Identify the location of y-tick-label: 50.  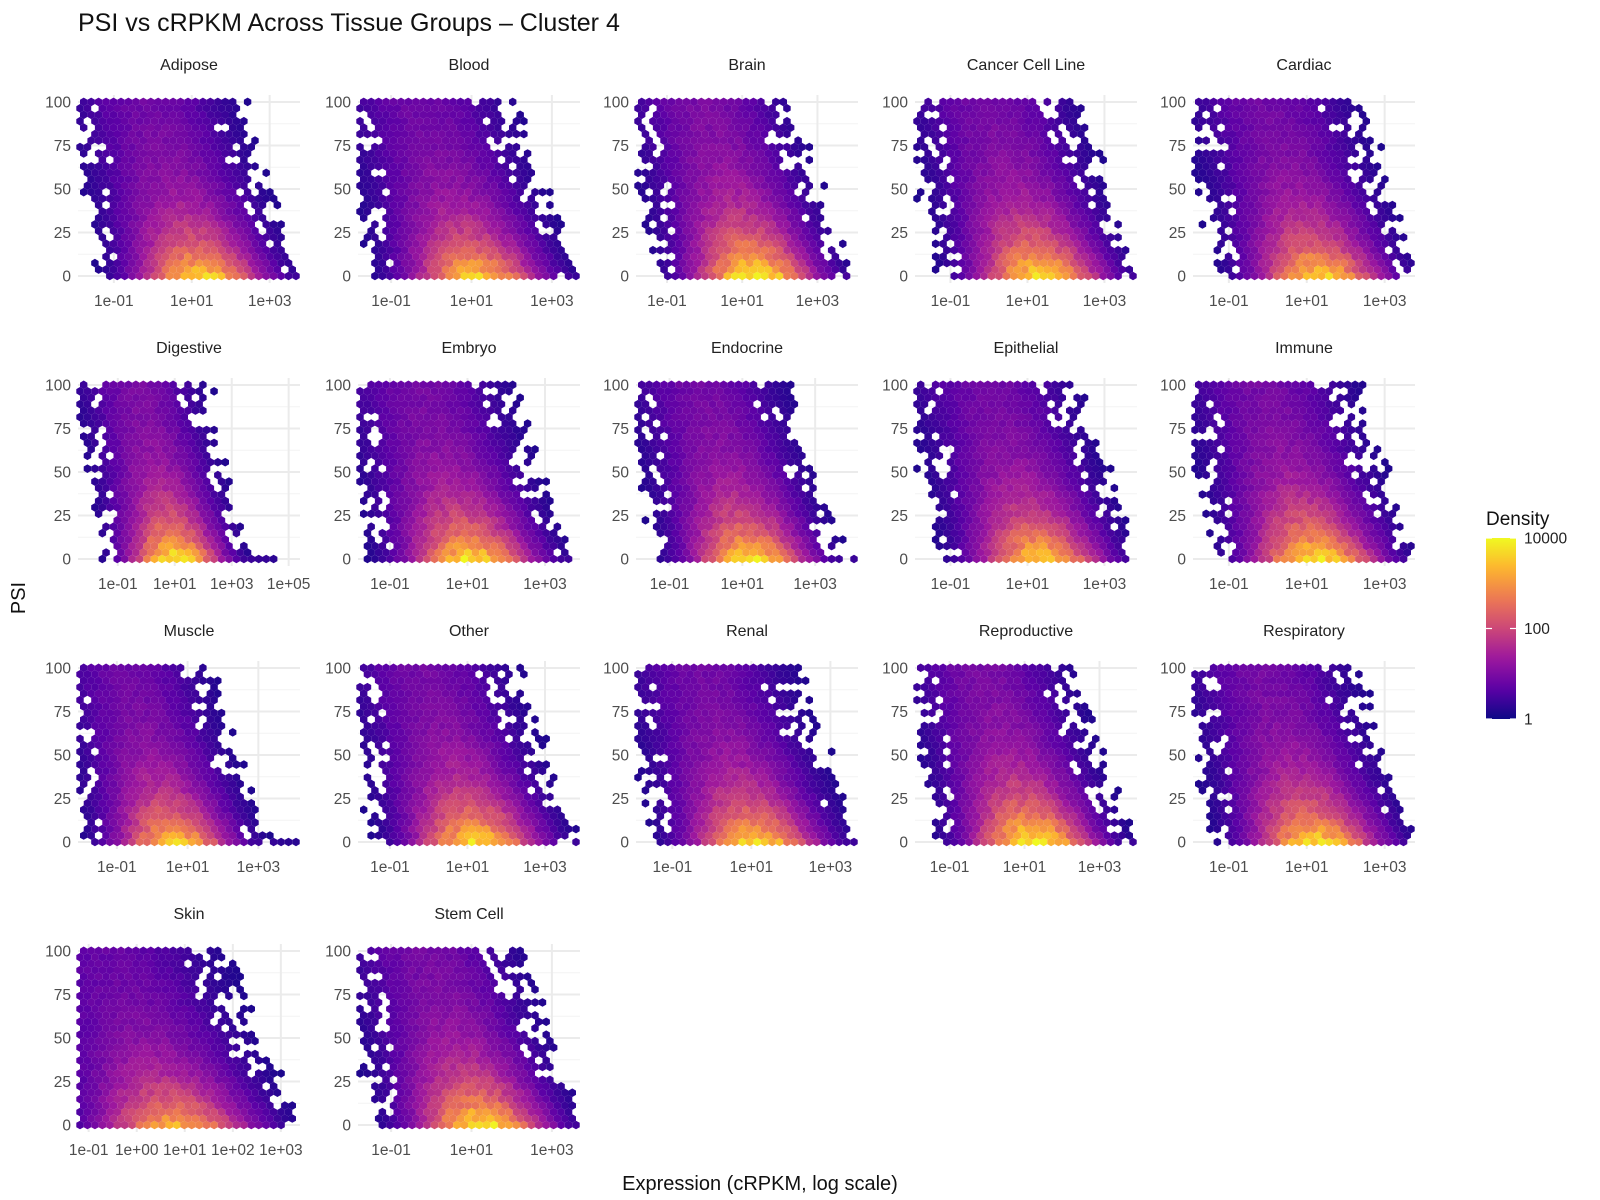
(621, 473).